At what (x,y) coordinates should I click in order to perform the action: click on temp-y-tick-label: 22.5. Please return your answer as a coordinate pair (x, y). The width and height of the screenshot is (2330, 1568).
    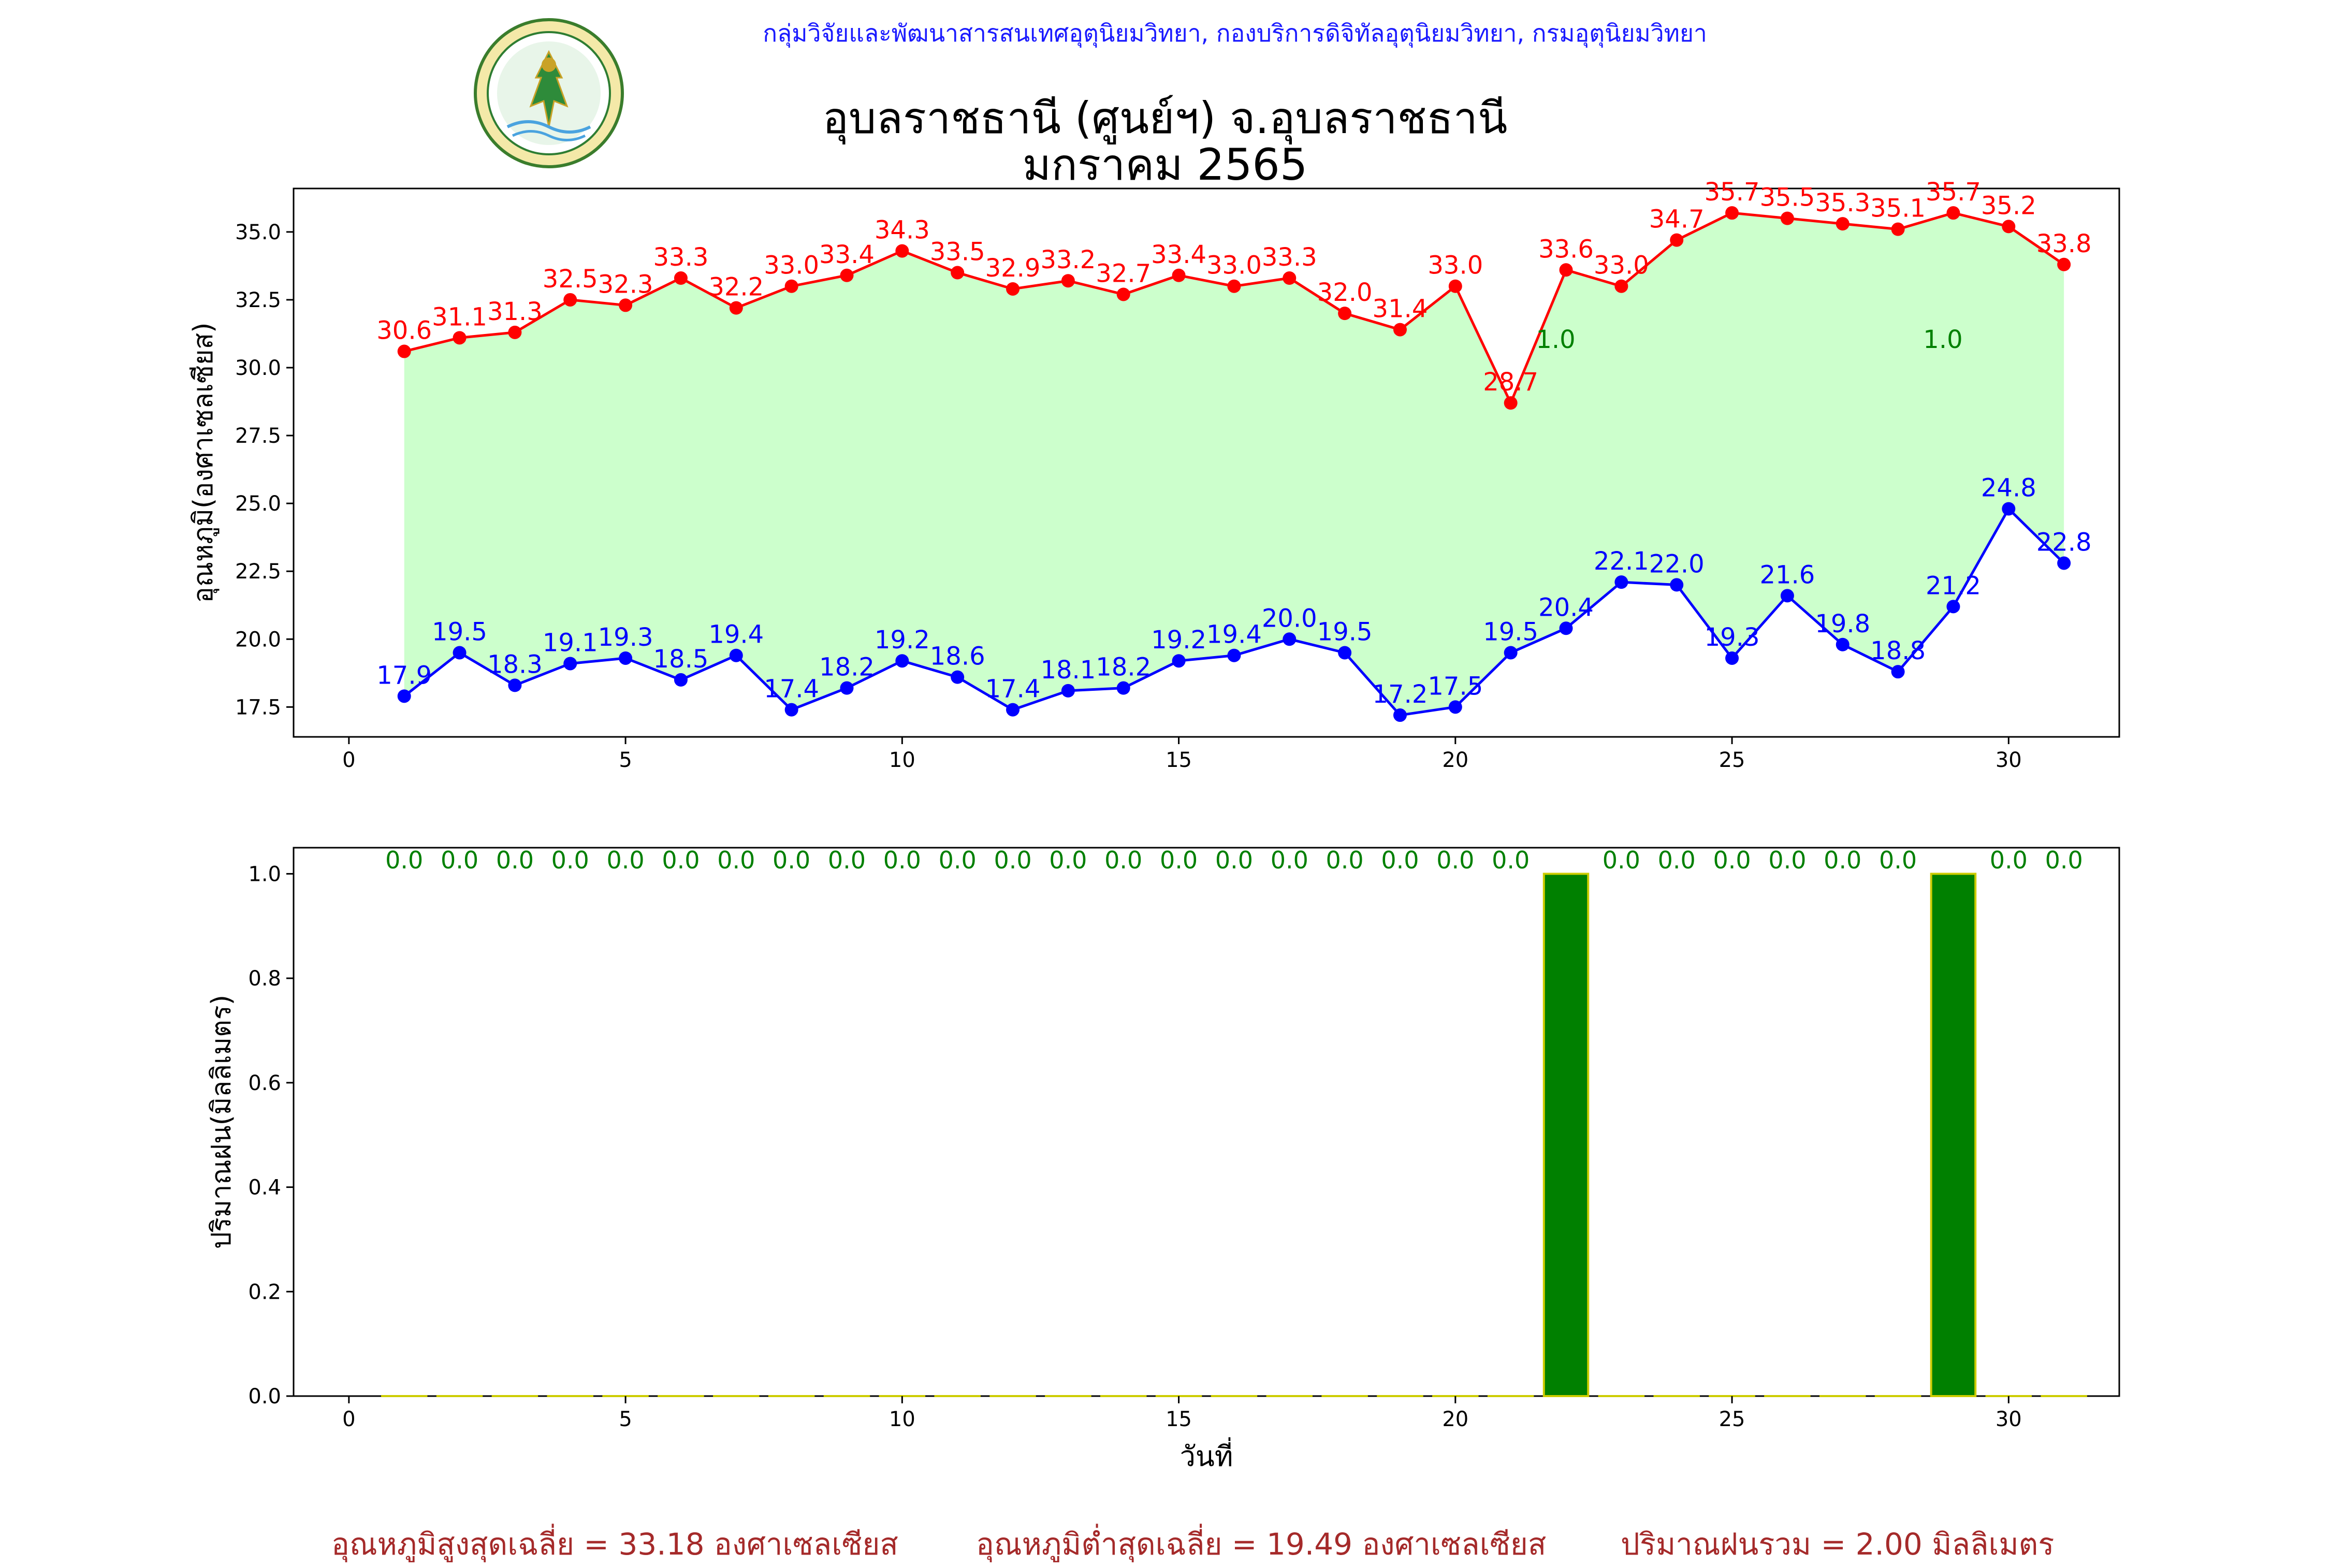
    Looking at the image, I should click on (258, 572).